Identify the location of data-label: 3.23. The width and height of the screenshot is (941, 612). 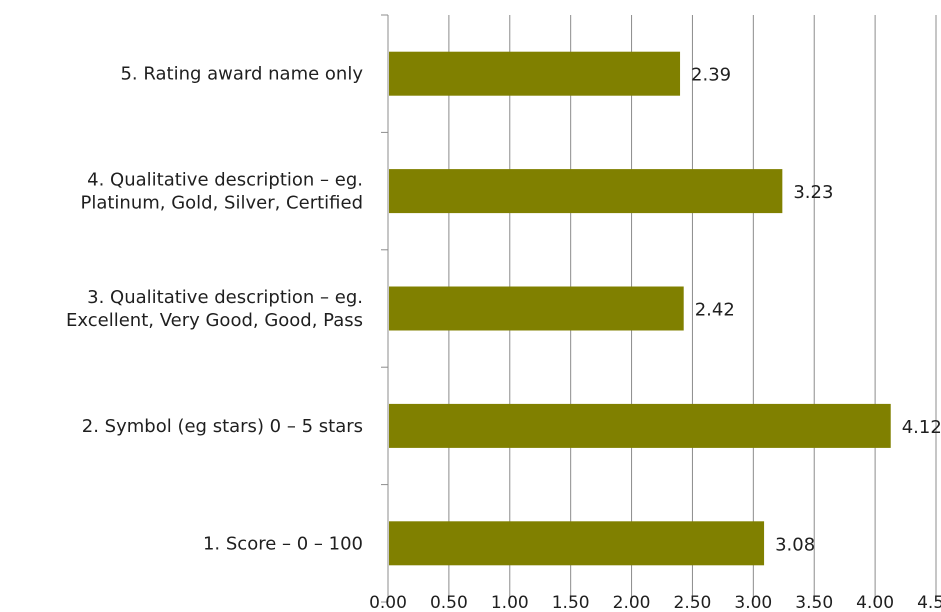
(813, 192).